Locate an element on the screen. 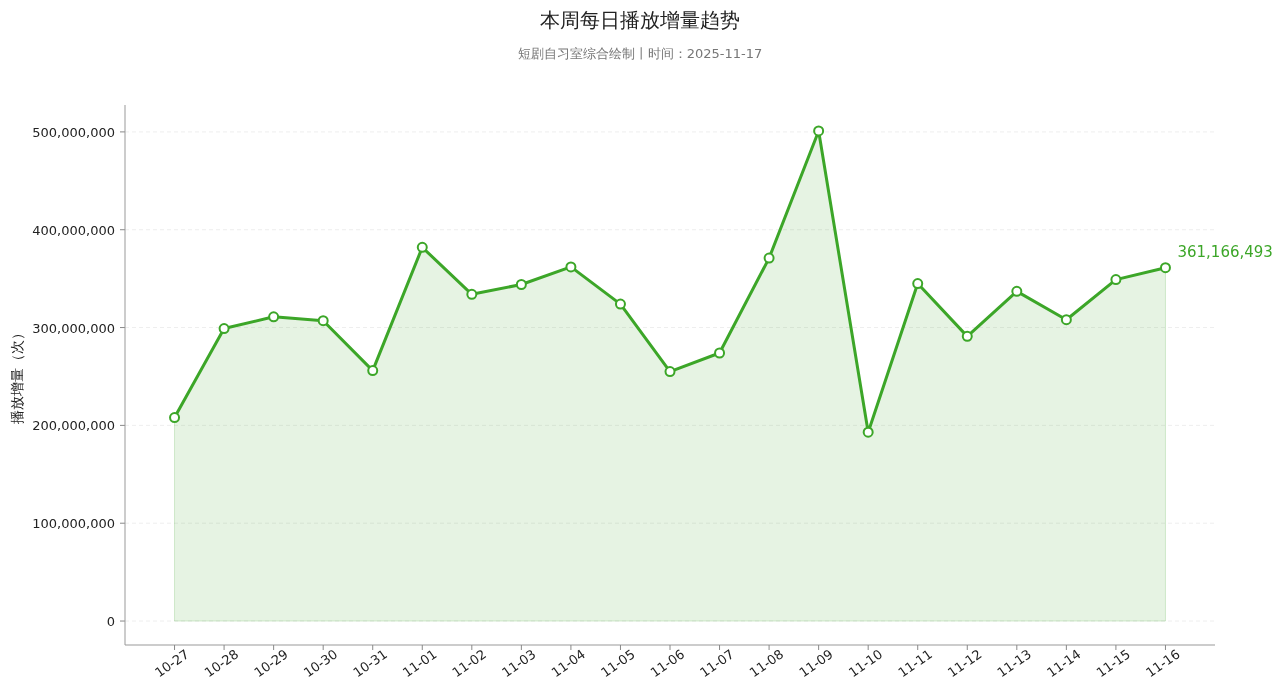  y-tick-label: 300,000,000 is located at coordinates (73, 328).